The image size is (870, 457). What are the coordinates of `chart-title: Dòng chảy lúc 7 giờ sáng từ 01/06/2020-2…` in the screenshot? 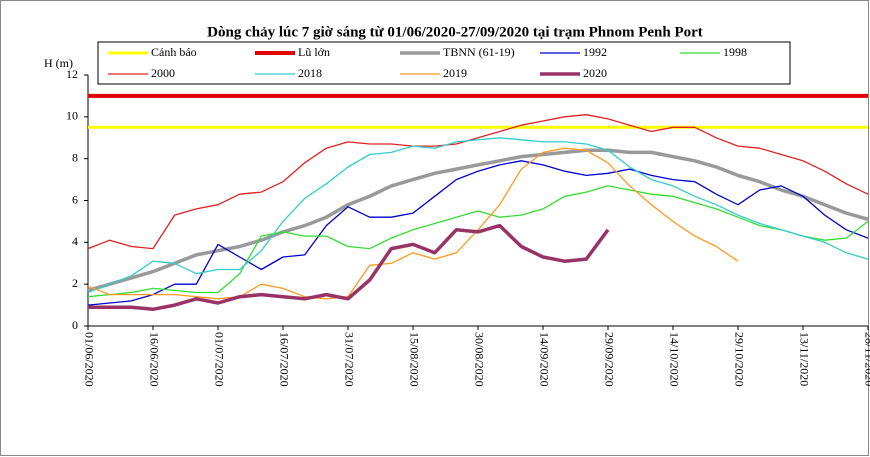 It's located at (455, 32).